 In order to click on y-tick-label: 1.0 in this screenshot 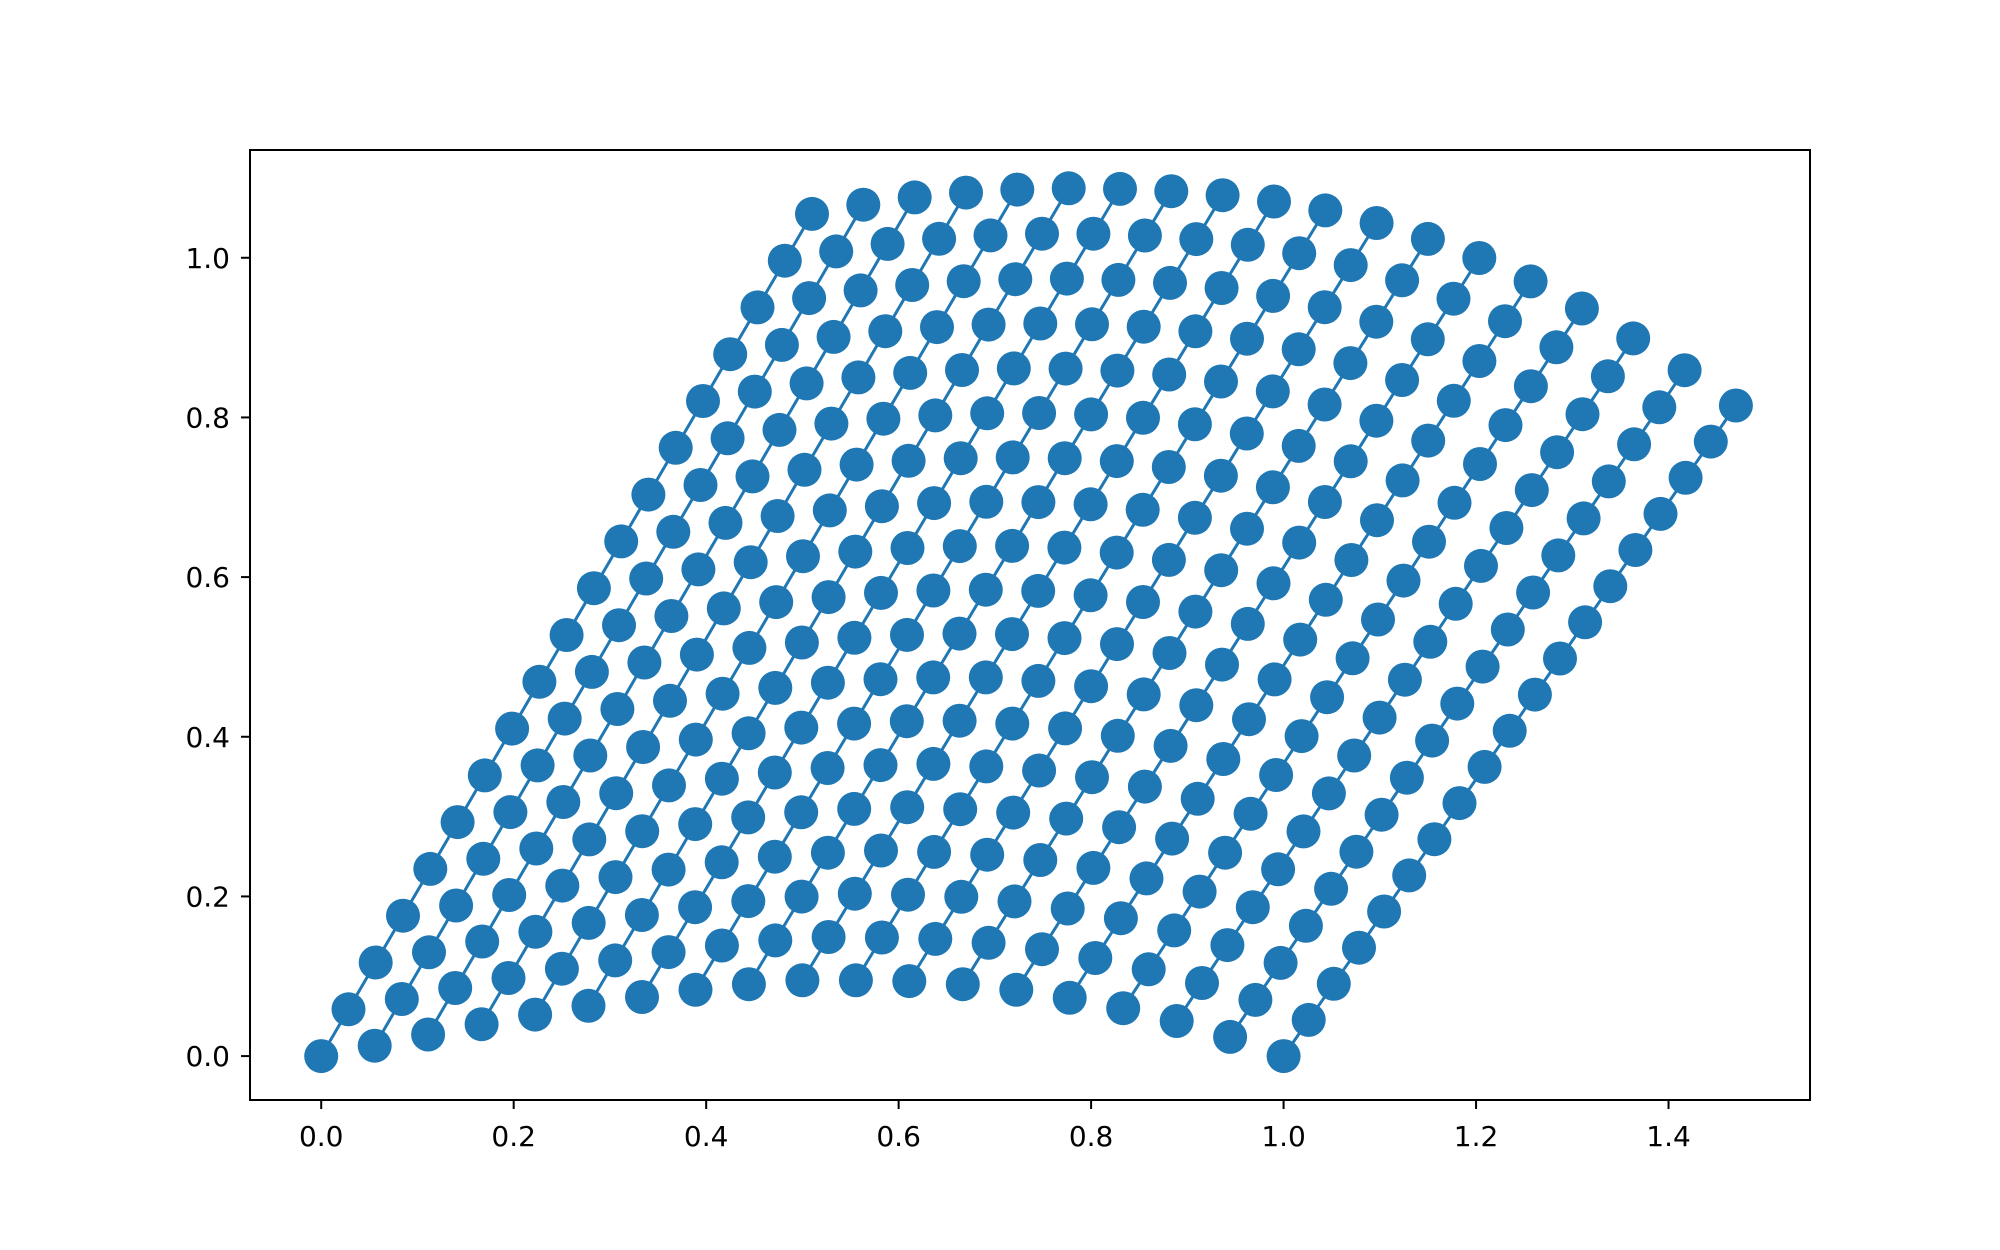, I will do `click(207, 258)`.